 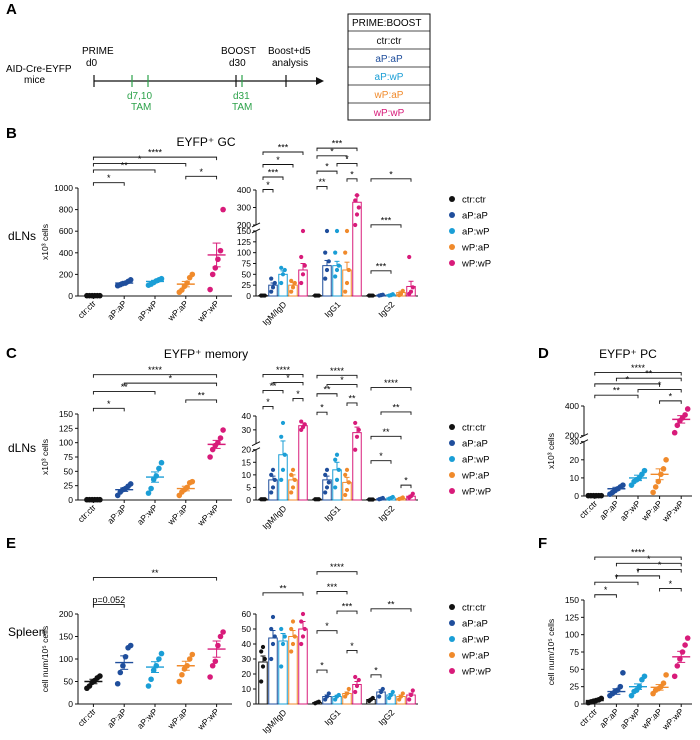 I want to click on panel-label-c: C, so click(x=11, y=353).